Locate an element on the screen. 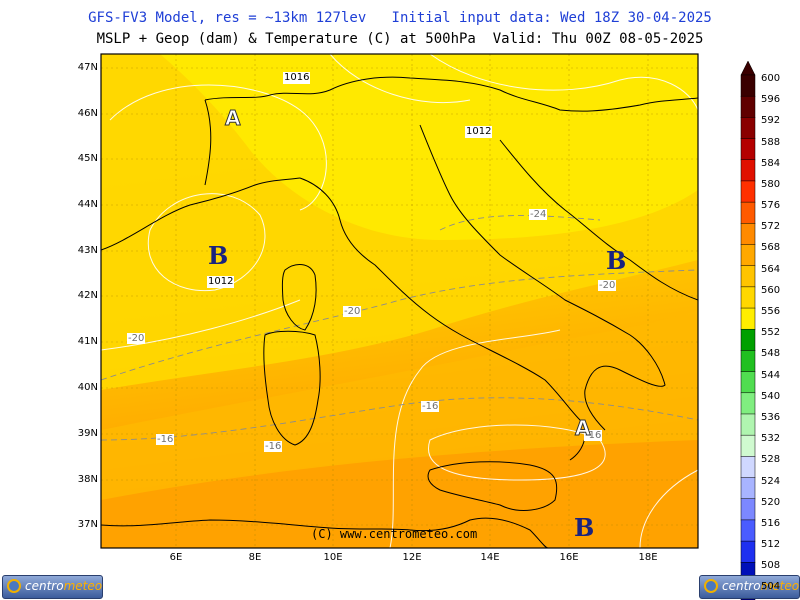 Image resolution: width=800 pixels, height=600 pixels. colorbar-label: 528 is located at coordinates (771, 460).